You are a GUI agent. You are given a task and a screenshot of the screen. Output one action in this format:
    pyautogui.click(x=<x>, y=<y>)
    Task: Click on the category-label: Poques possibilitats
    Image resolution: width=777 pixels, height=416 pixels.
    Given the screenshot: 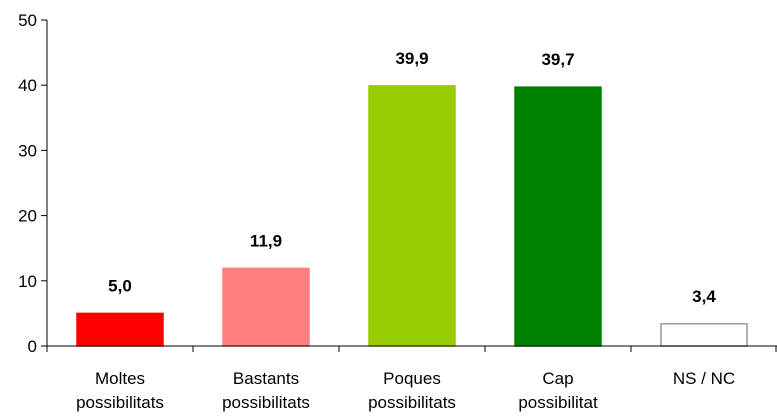 What is the action you would take?
    pyautogui.click(x=412, y=390)
    